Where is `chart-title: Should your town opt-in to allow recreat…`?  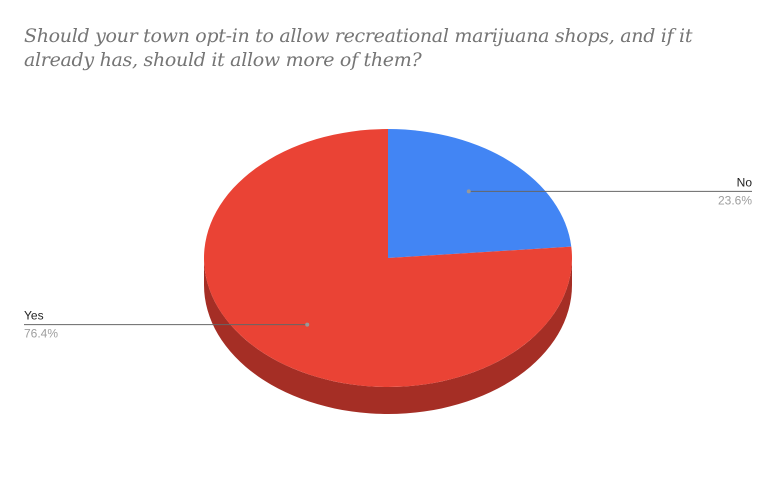 chart-title: Should your town opt-in to allow recreat… is located at coordinates (358, 48).